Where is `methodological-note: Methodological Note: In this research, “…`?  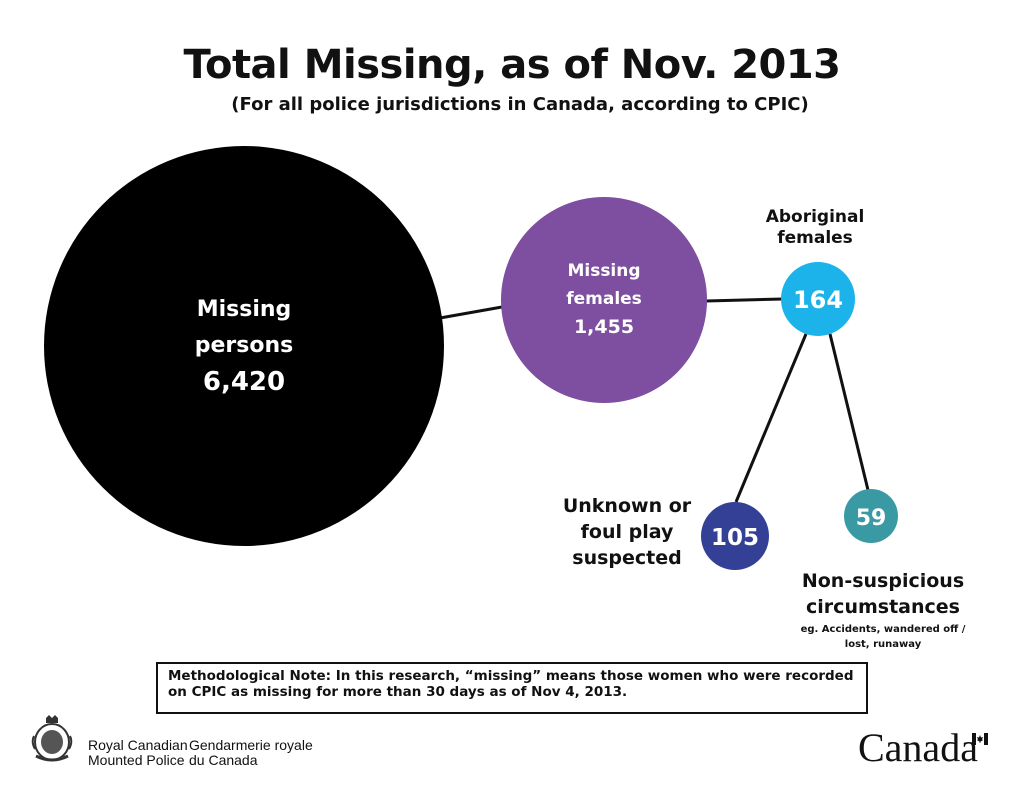 methodological-note: Methodological Note: In this research, “… is located at coordinates (512, 688).